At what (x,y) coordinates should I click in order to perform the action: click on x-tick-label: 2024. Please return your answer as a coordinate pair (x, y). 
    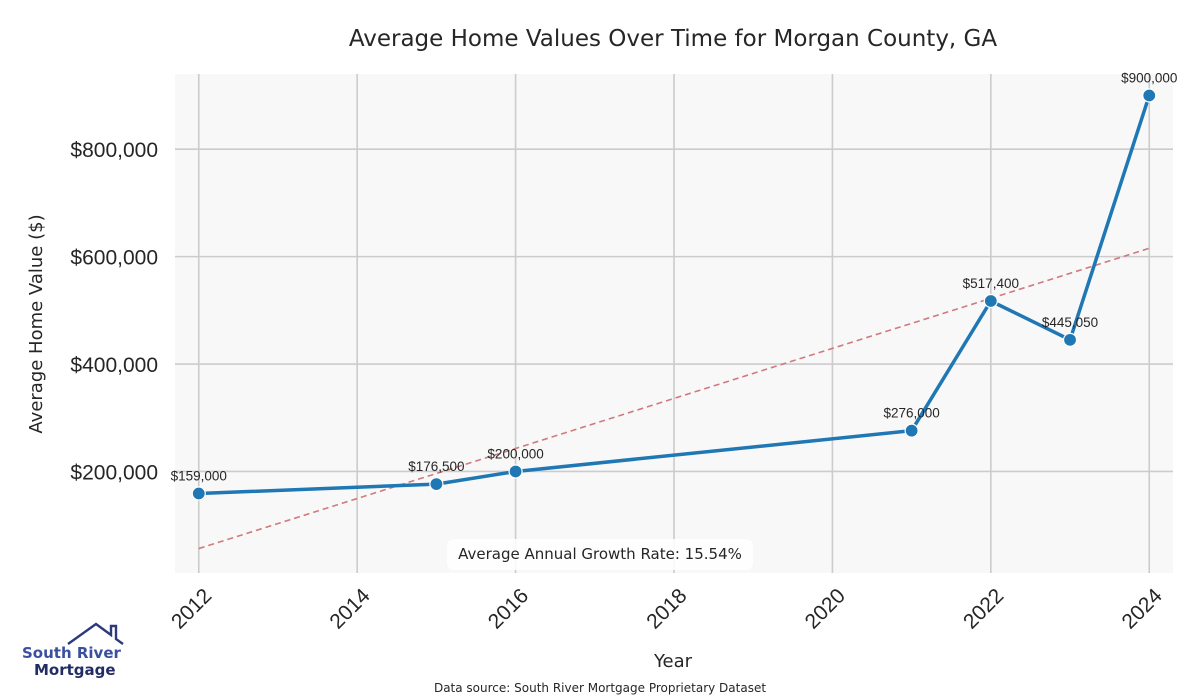
    Looking at the image, I should click on (1142, 609).